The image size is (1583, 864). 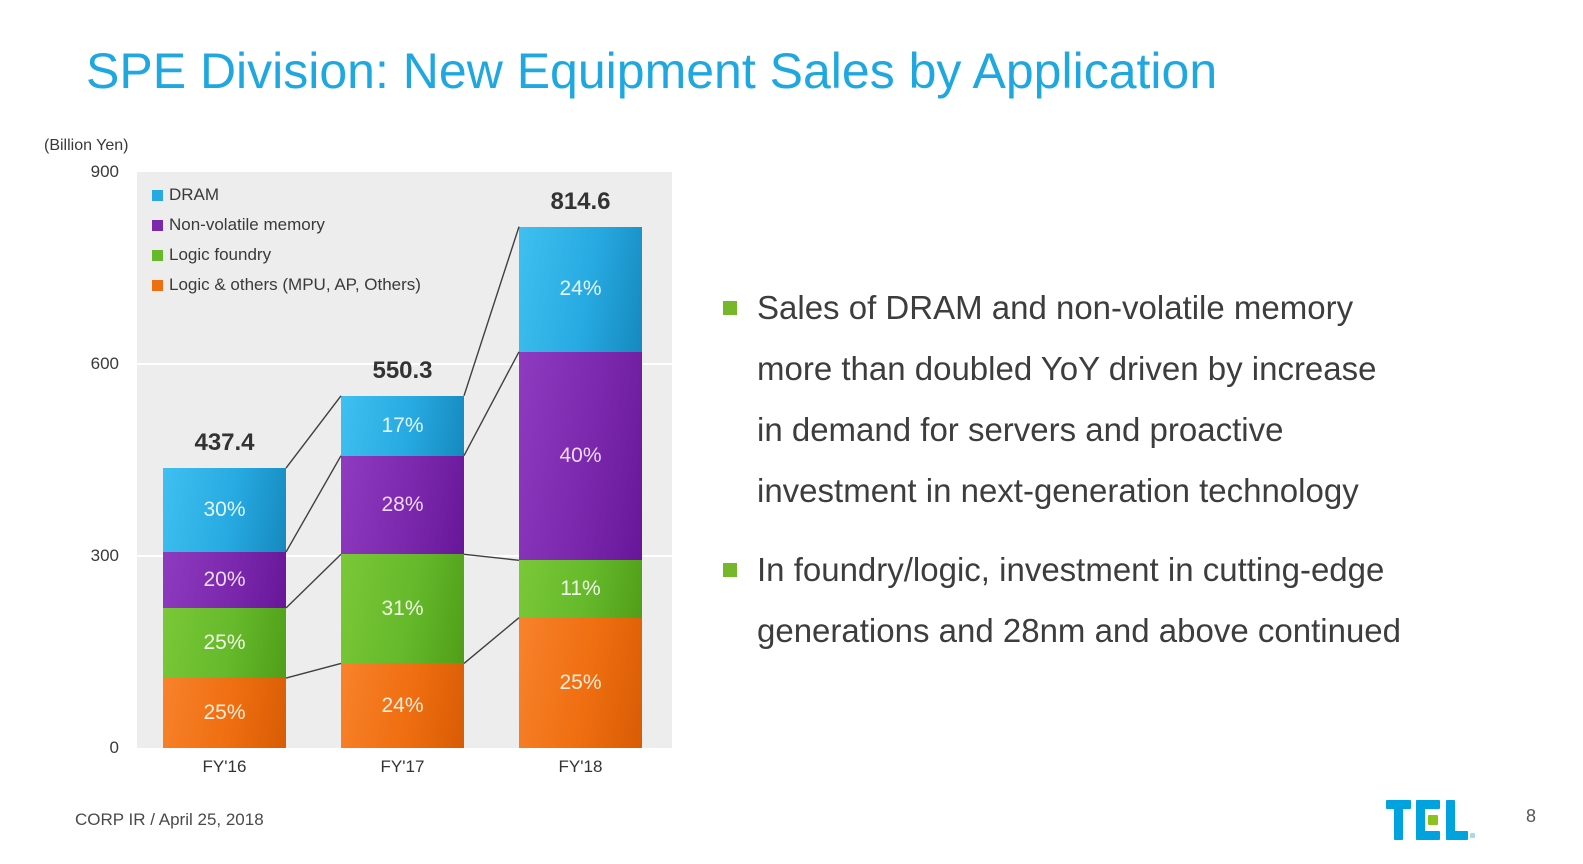 I want to click on bar-segment-percent: 28%, so click(x=402, y=504).